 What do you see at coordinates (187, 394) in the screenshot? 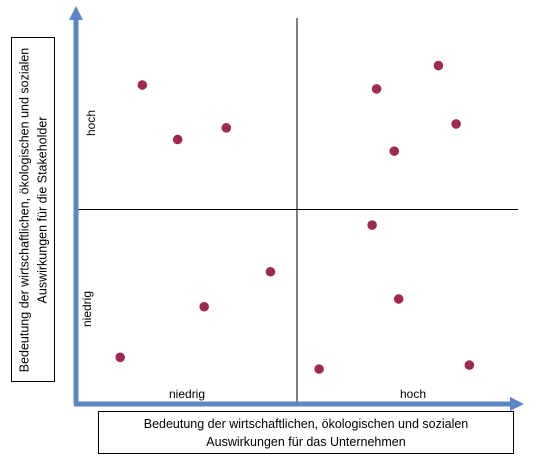
I see `x-tick-niedrig: niedrig` at bounding box center [187, 394].